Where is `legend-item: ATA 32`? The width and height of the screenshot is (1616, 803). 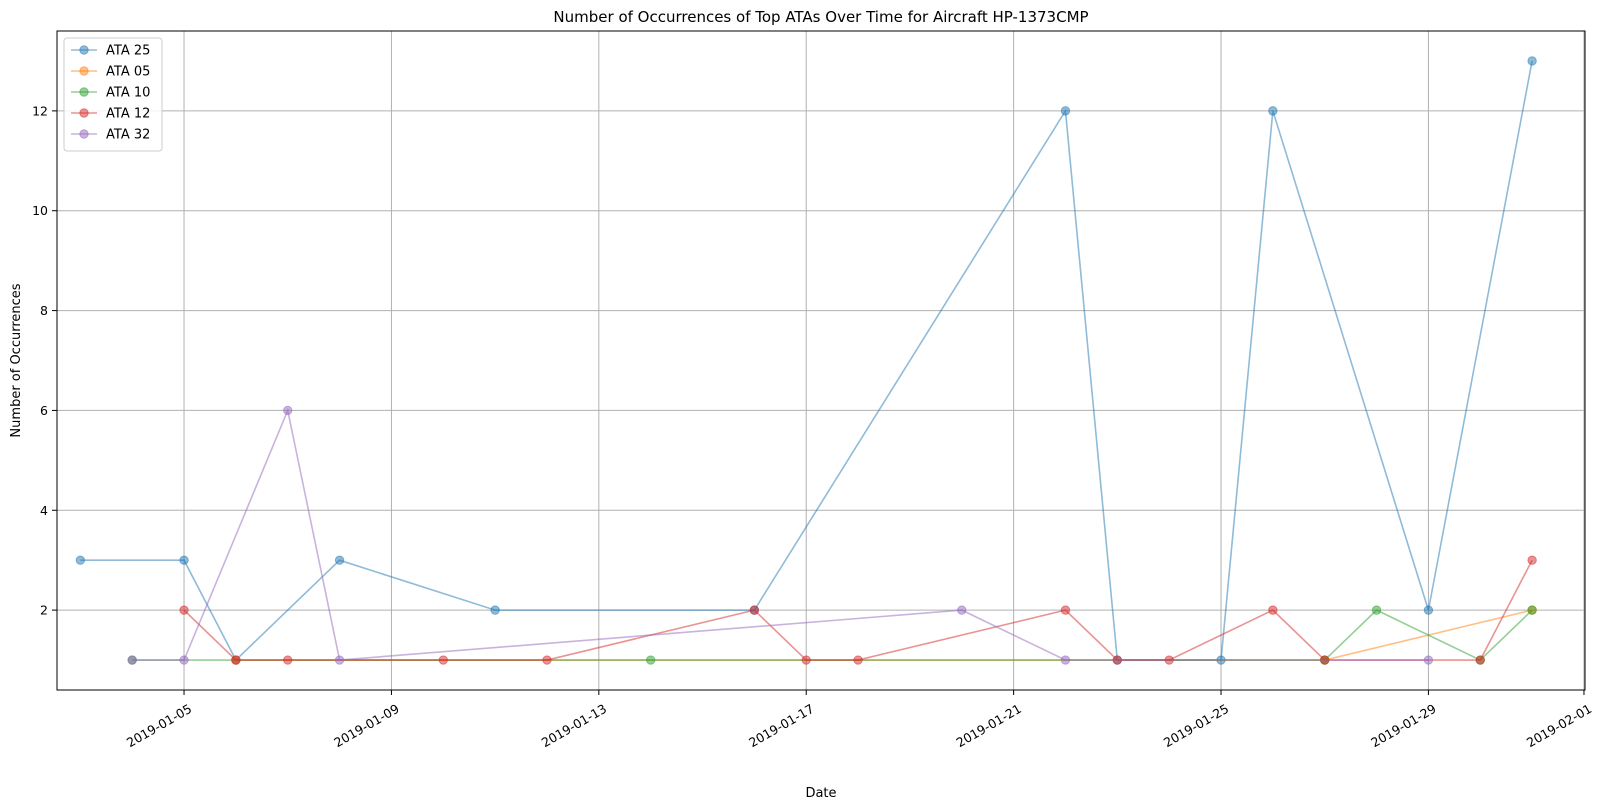 legend-item: ATA 32 is located at coordinates (110, 135).